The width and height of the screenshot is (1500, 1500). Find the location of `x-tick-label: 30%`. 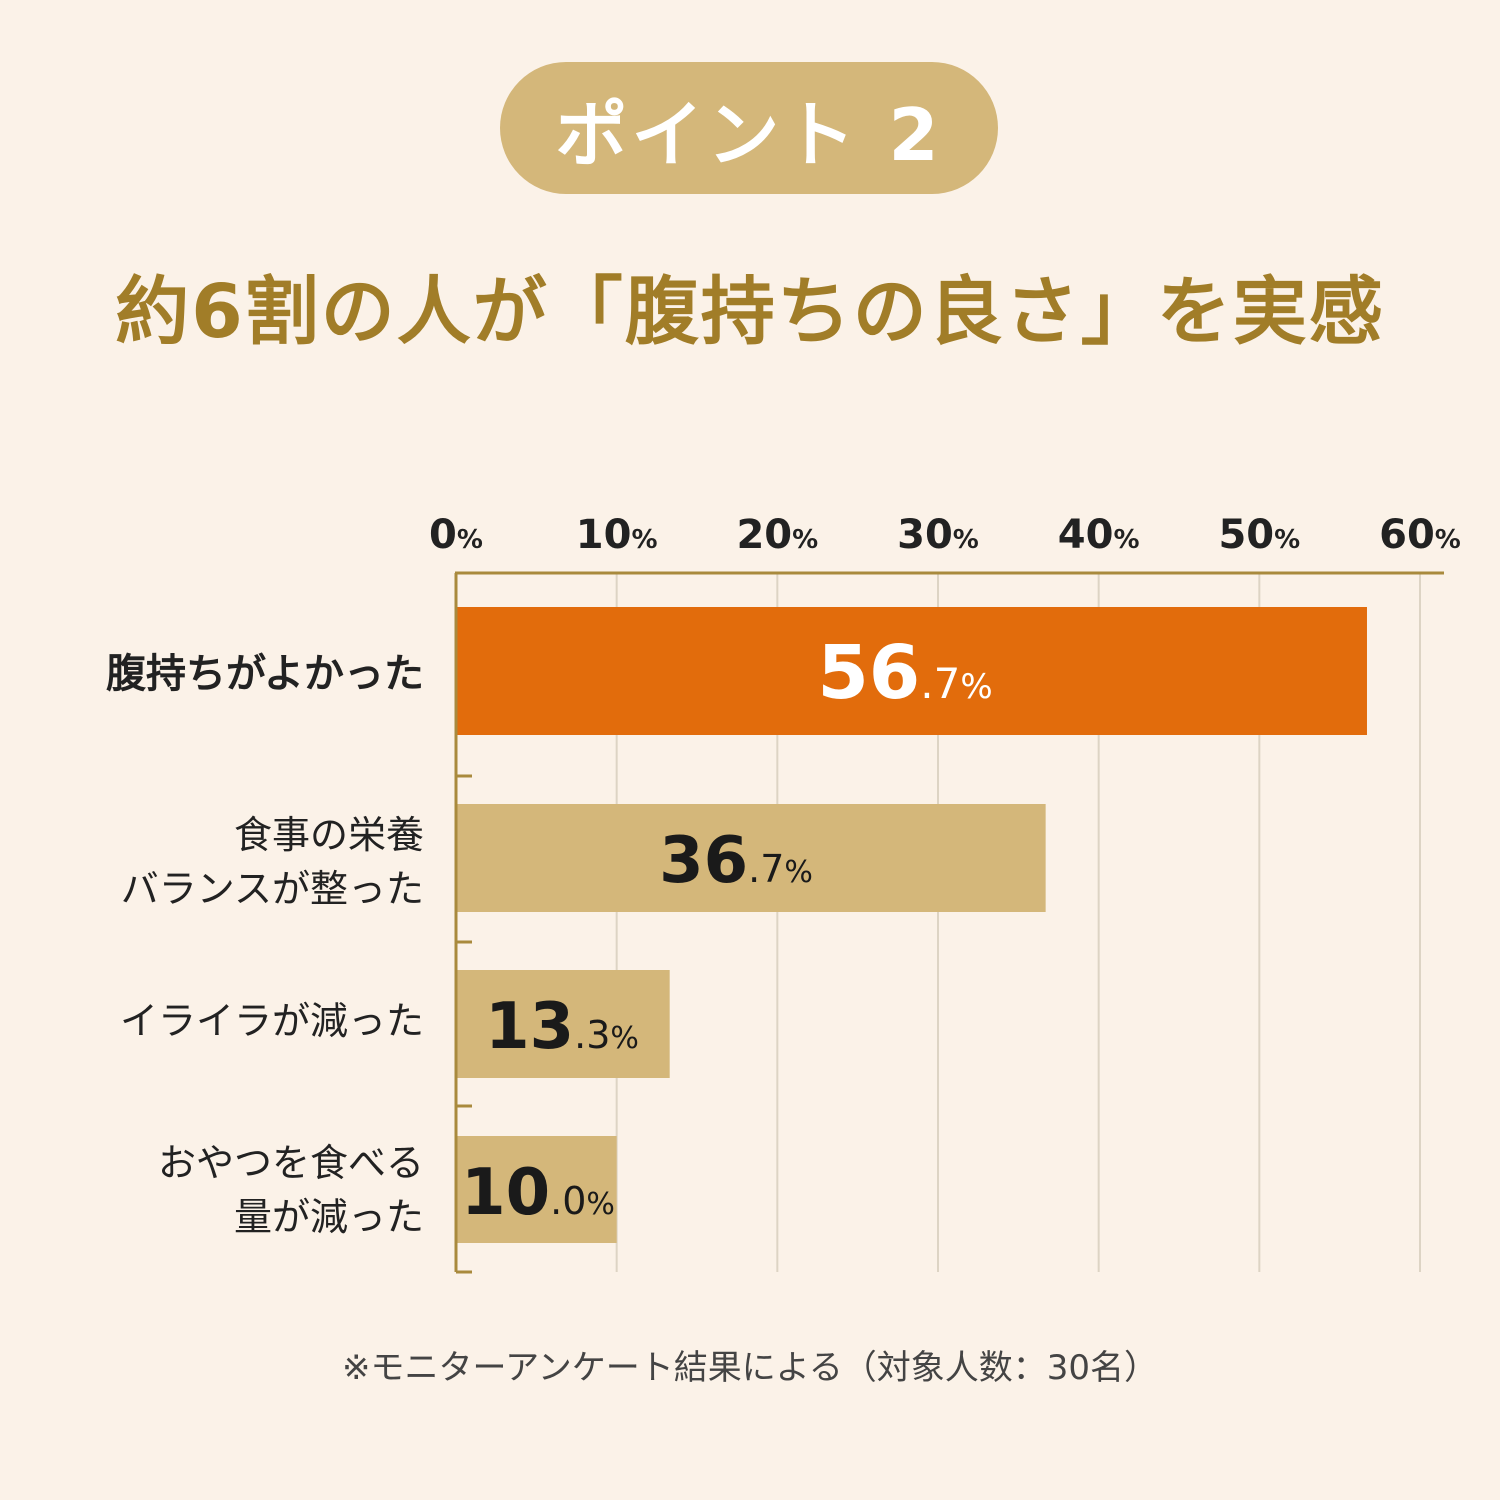

x-tick-label: 30% is located at coordinates (938, 535).